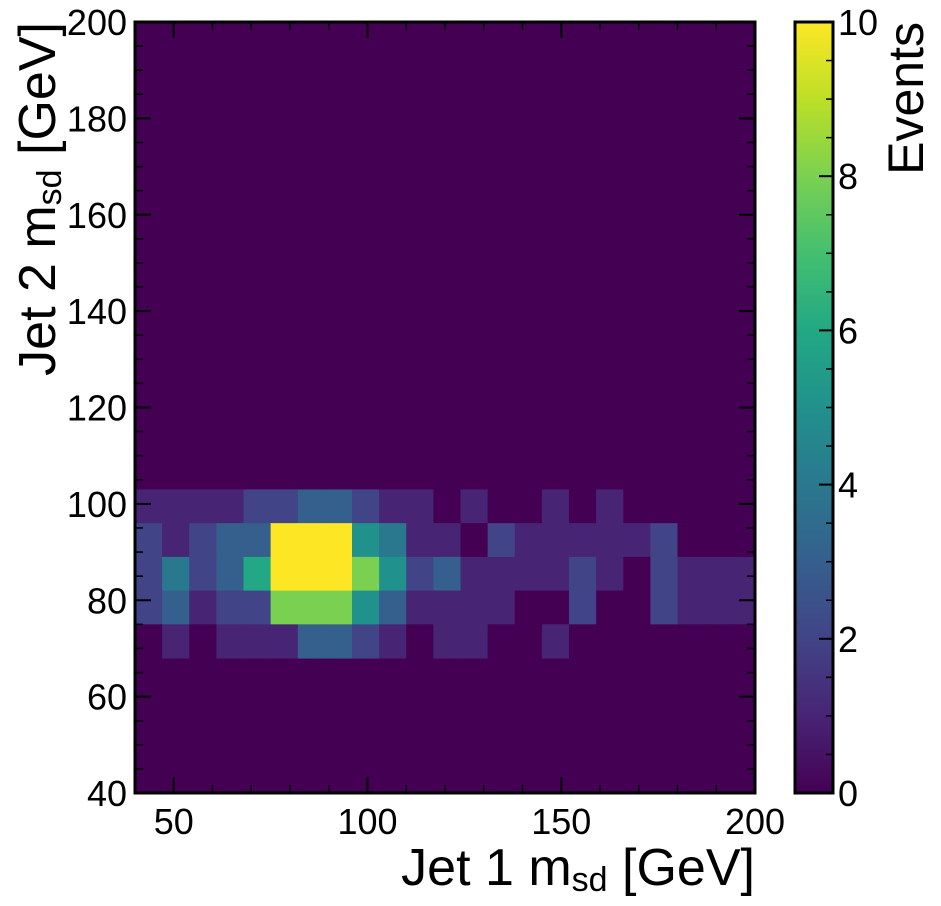 This screenshot has height=906, width=941. I want to click on y-tick-label: 120, so click(97, 408).